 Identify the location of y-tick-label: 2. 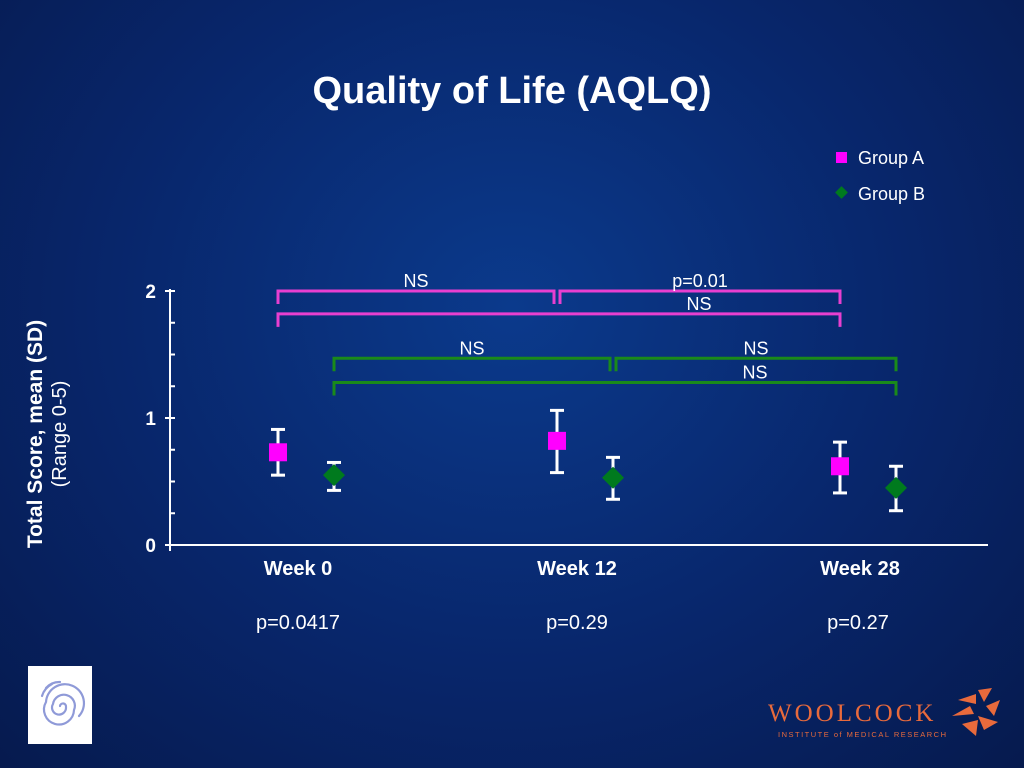
(150, 292).